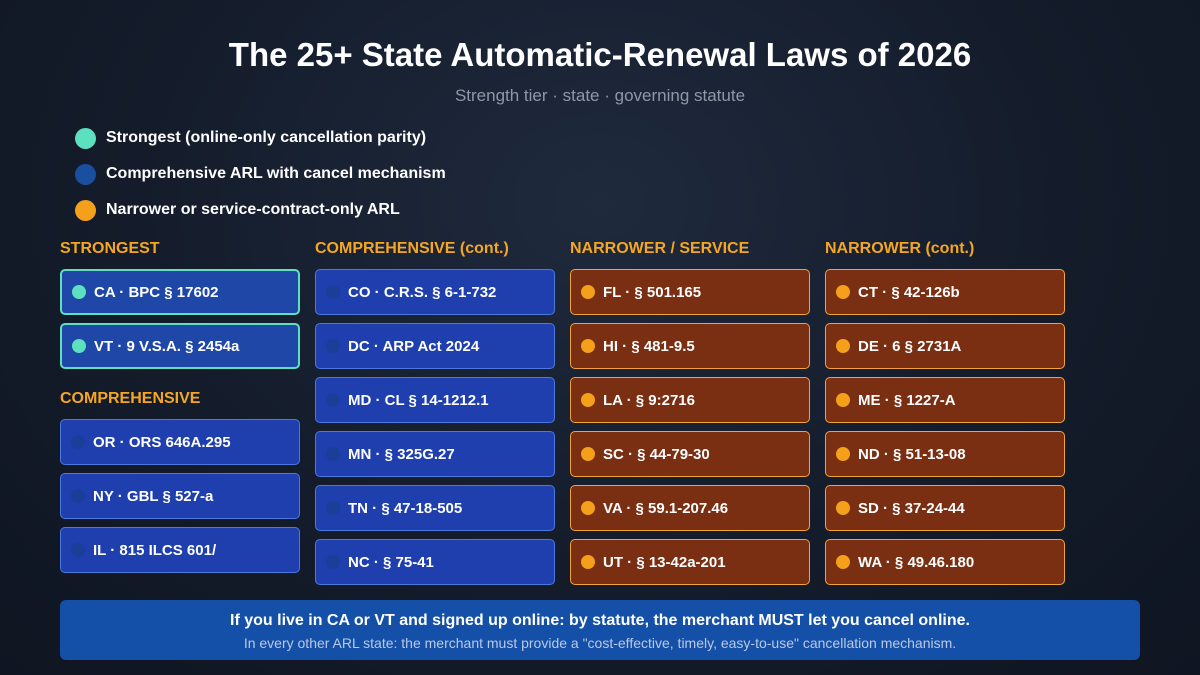 This screenshot has width=1200, height=675. What do you see at coordinates (162, 442) in the screenshot?
I see `statute-label: OR · ORS 646A.295` at bounding box center [162, 442].